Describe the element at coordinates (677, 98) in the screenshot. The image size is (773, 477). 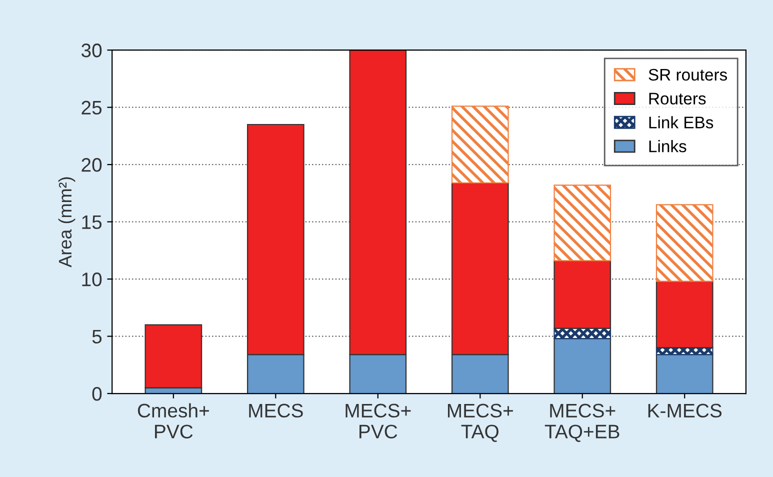
I see `legend-label: Routers` at that location.